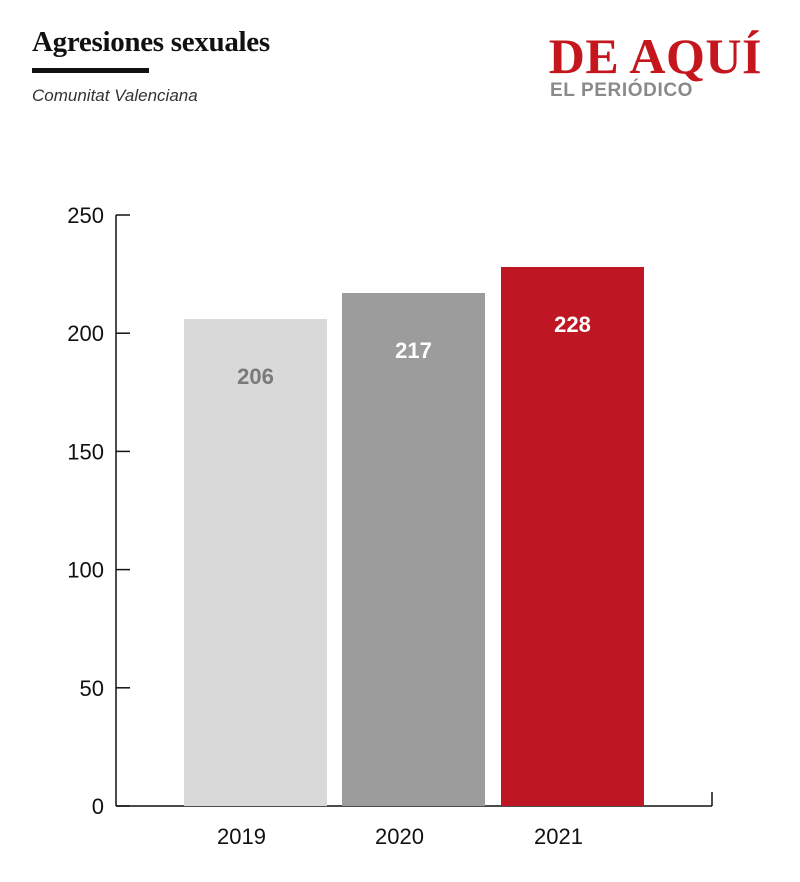 This screenshot has height=882, width=800. Describe the element at coordinates (85, 215) in the screenshot. I see `y-tick-label: 250` at that location.